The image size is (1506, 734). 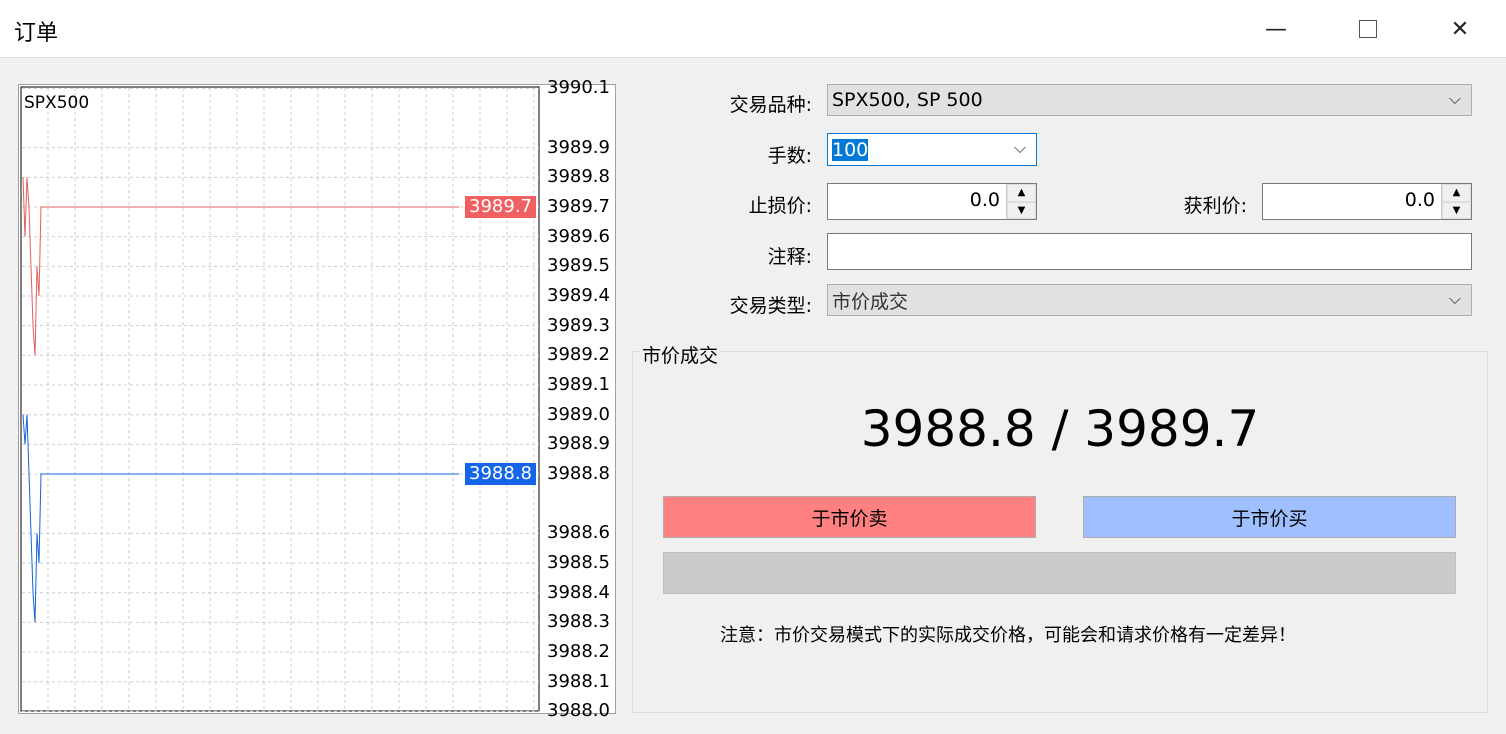 I want to click on bid-ask-prices: 3988.8 / 3989.7, so click(x=1060, y=429).